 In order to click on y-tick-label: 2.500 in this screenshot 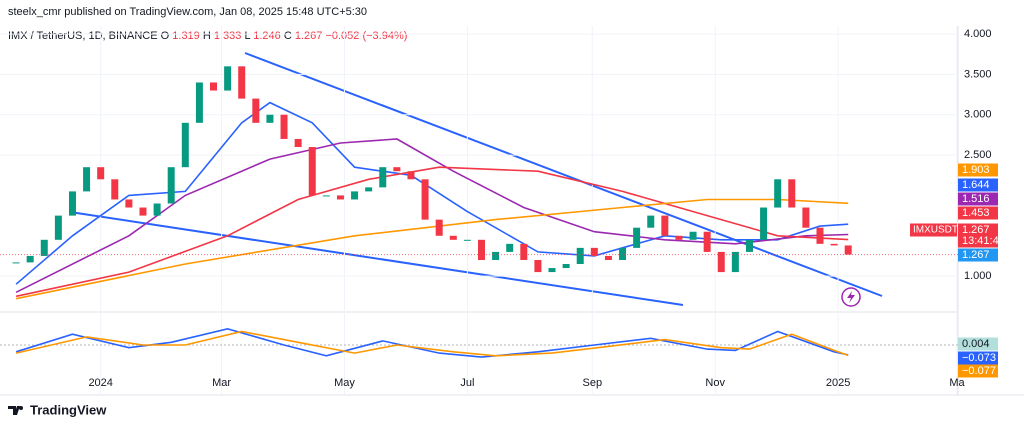, I will do `click(978, 155)`.